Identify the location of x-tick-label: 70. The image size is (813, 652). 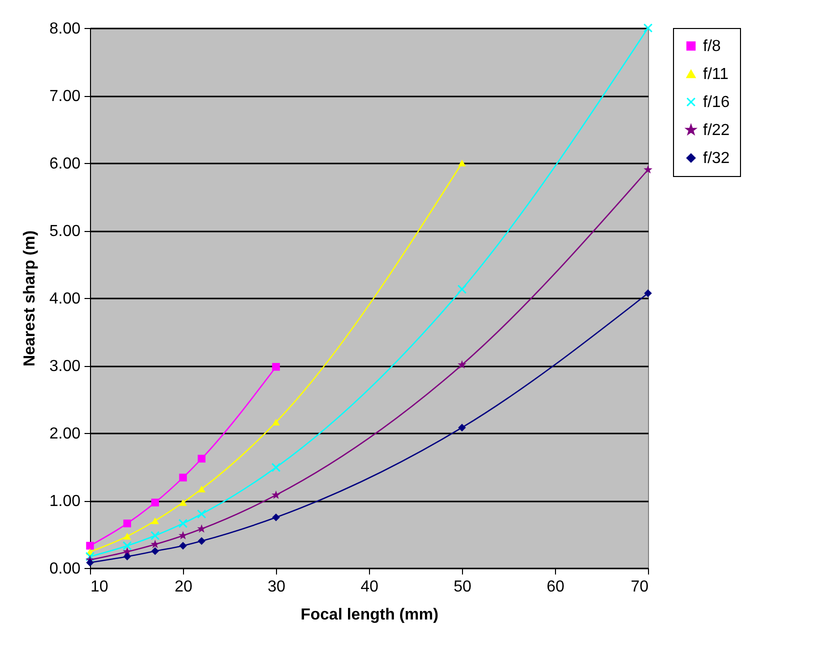
(639, 587).